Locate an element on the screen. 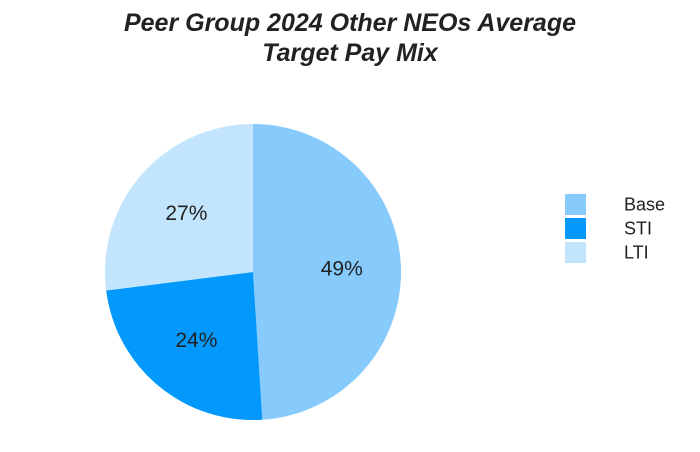  legend: Base STI LTI is located at coordinates (615, 228).